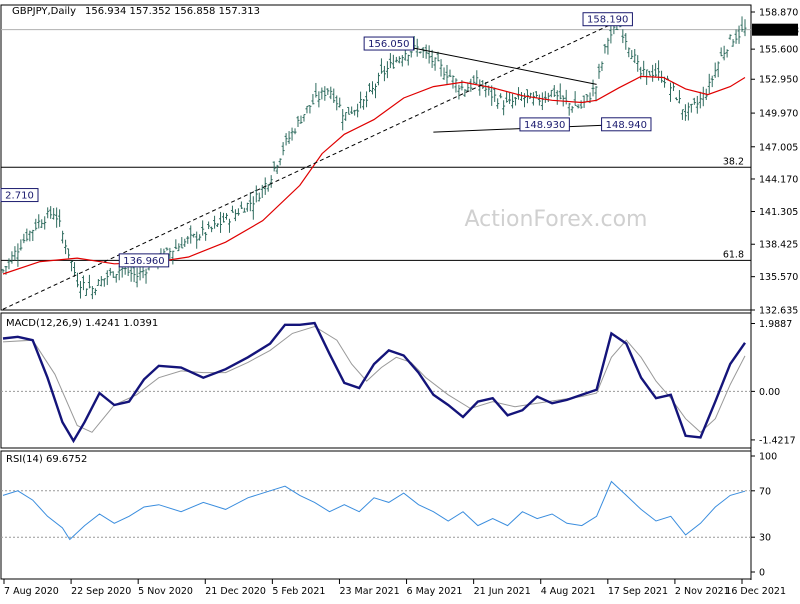  I want to click on date-tick-label: 23 Mar 2021, so click(369, 591).